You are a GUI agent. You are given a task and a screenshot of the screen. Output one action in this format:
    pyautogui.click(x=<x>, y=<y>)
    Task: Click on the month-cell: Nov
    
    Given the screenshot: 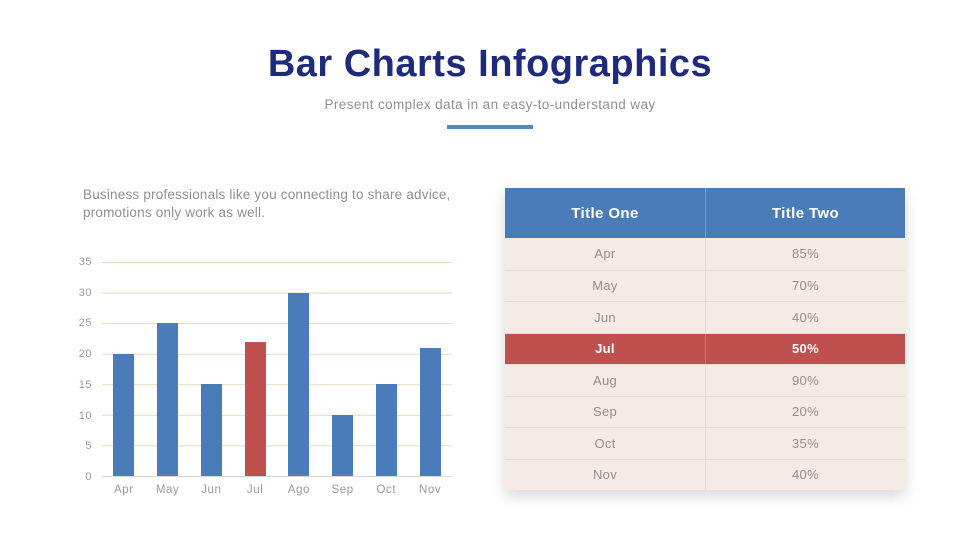 What is the action you would take?
    pyautogui.click(x=605, y=475)
    